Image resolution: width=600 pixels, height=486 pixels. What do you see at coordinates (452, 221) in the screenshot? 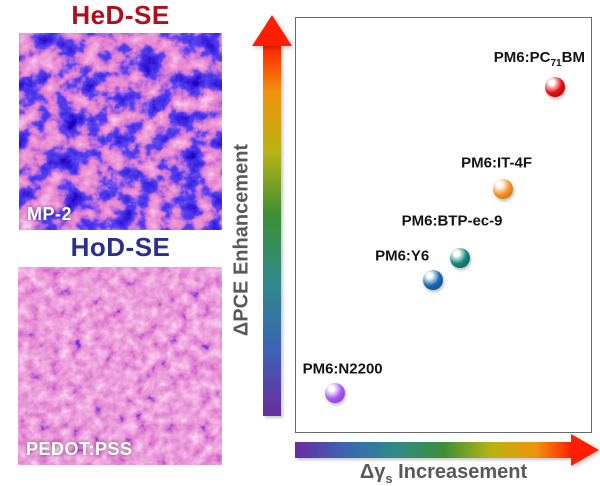
I see `data-point-label-pm6-btp-ec-9: PM6:BTP-ec-9` at bounding box center [452, 221].